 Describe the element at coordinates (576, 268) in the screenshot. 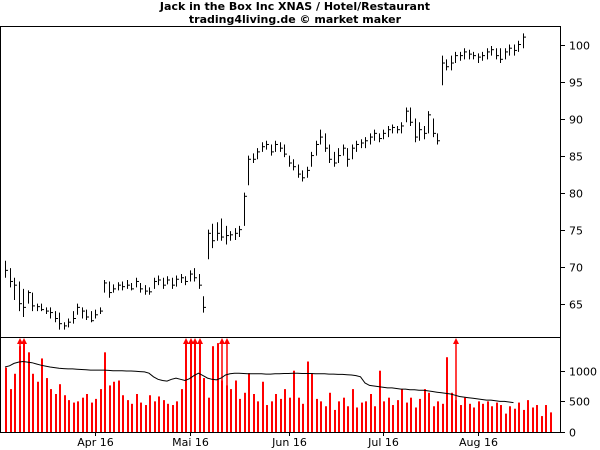

I see `price-tick-label: 70` at that location.